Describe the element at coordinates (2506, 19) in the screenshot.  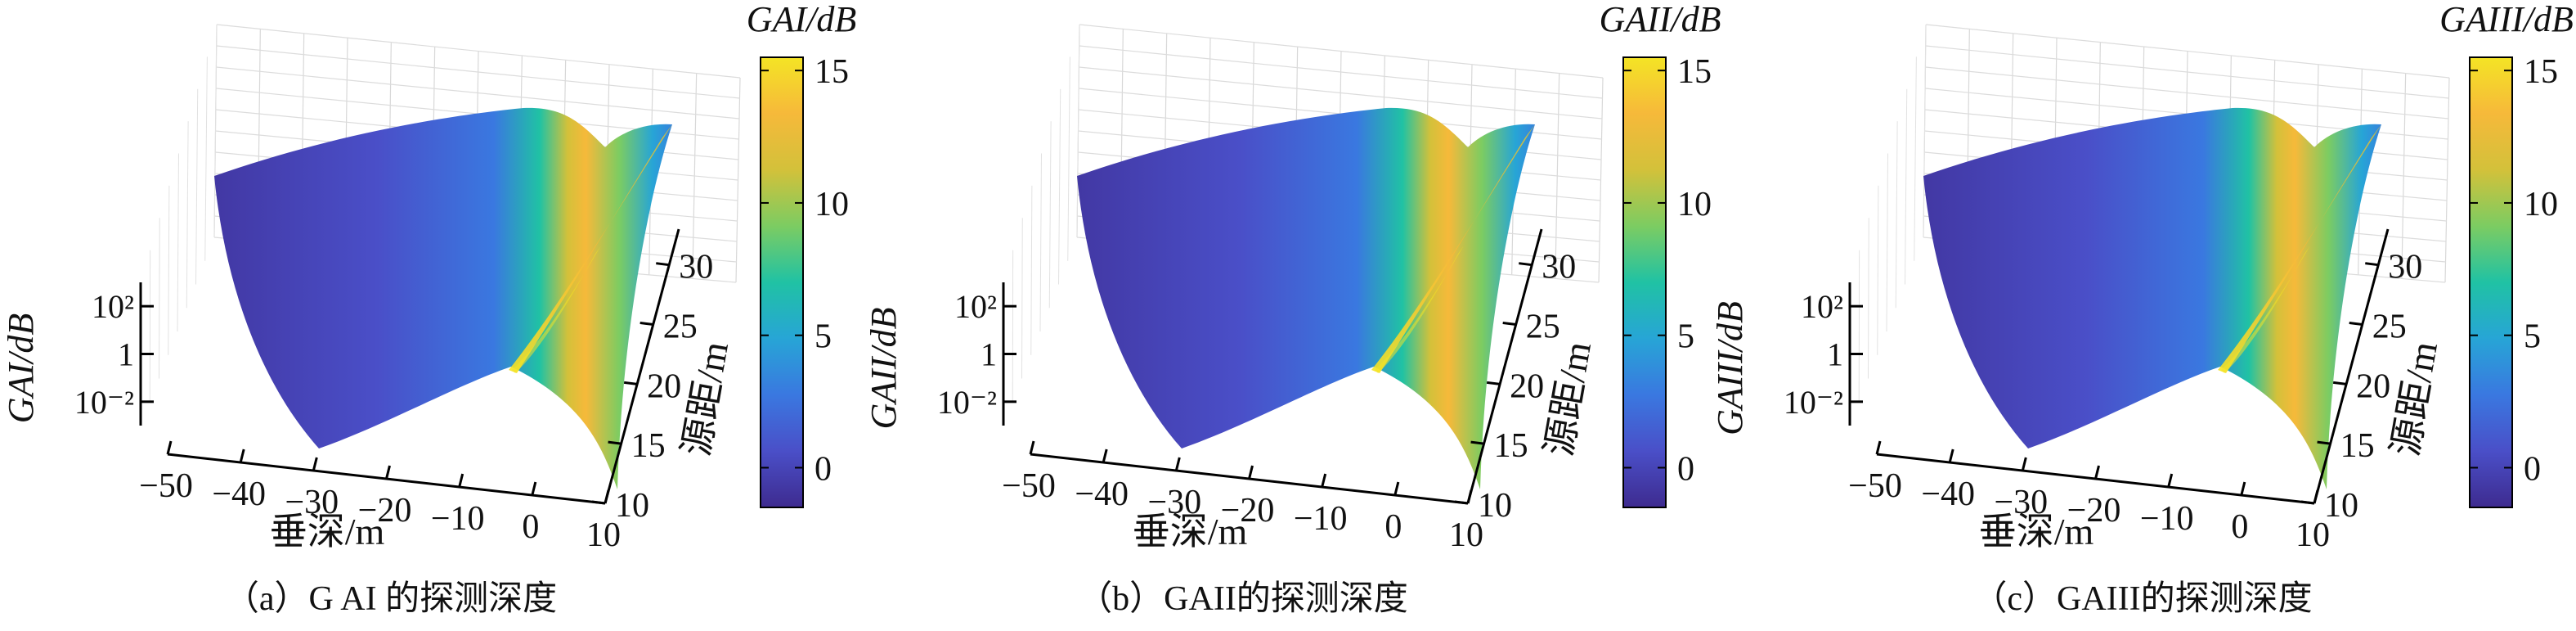
I see `panel-c-colorbar-title: GAIII/dB` at that location.